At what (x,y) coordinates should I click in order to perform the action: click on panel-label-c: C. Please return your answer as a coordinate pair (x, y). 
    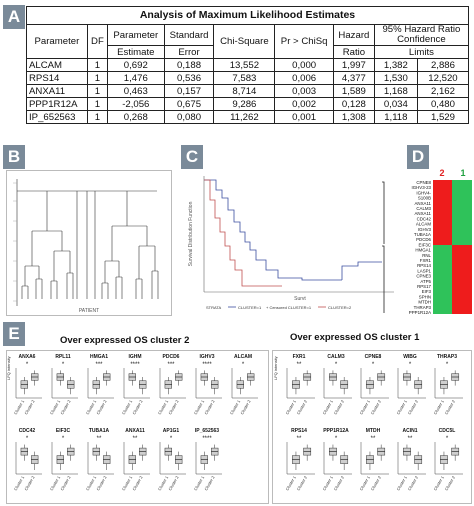
    Looking at the image, I should click on (192, 157).